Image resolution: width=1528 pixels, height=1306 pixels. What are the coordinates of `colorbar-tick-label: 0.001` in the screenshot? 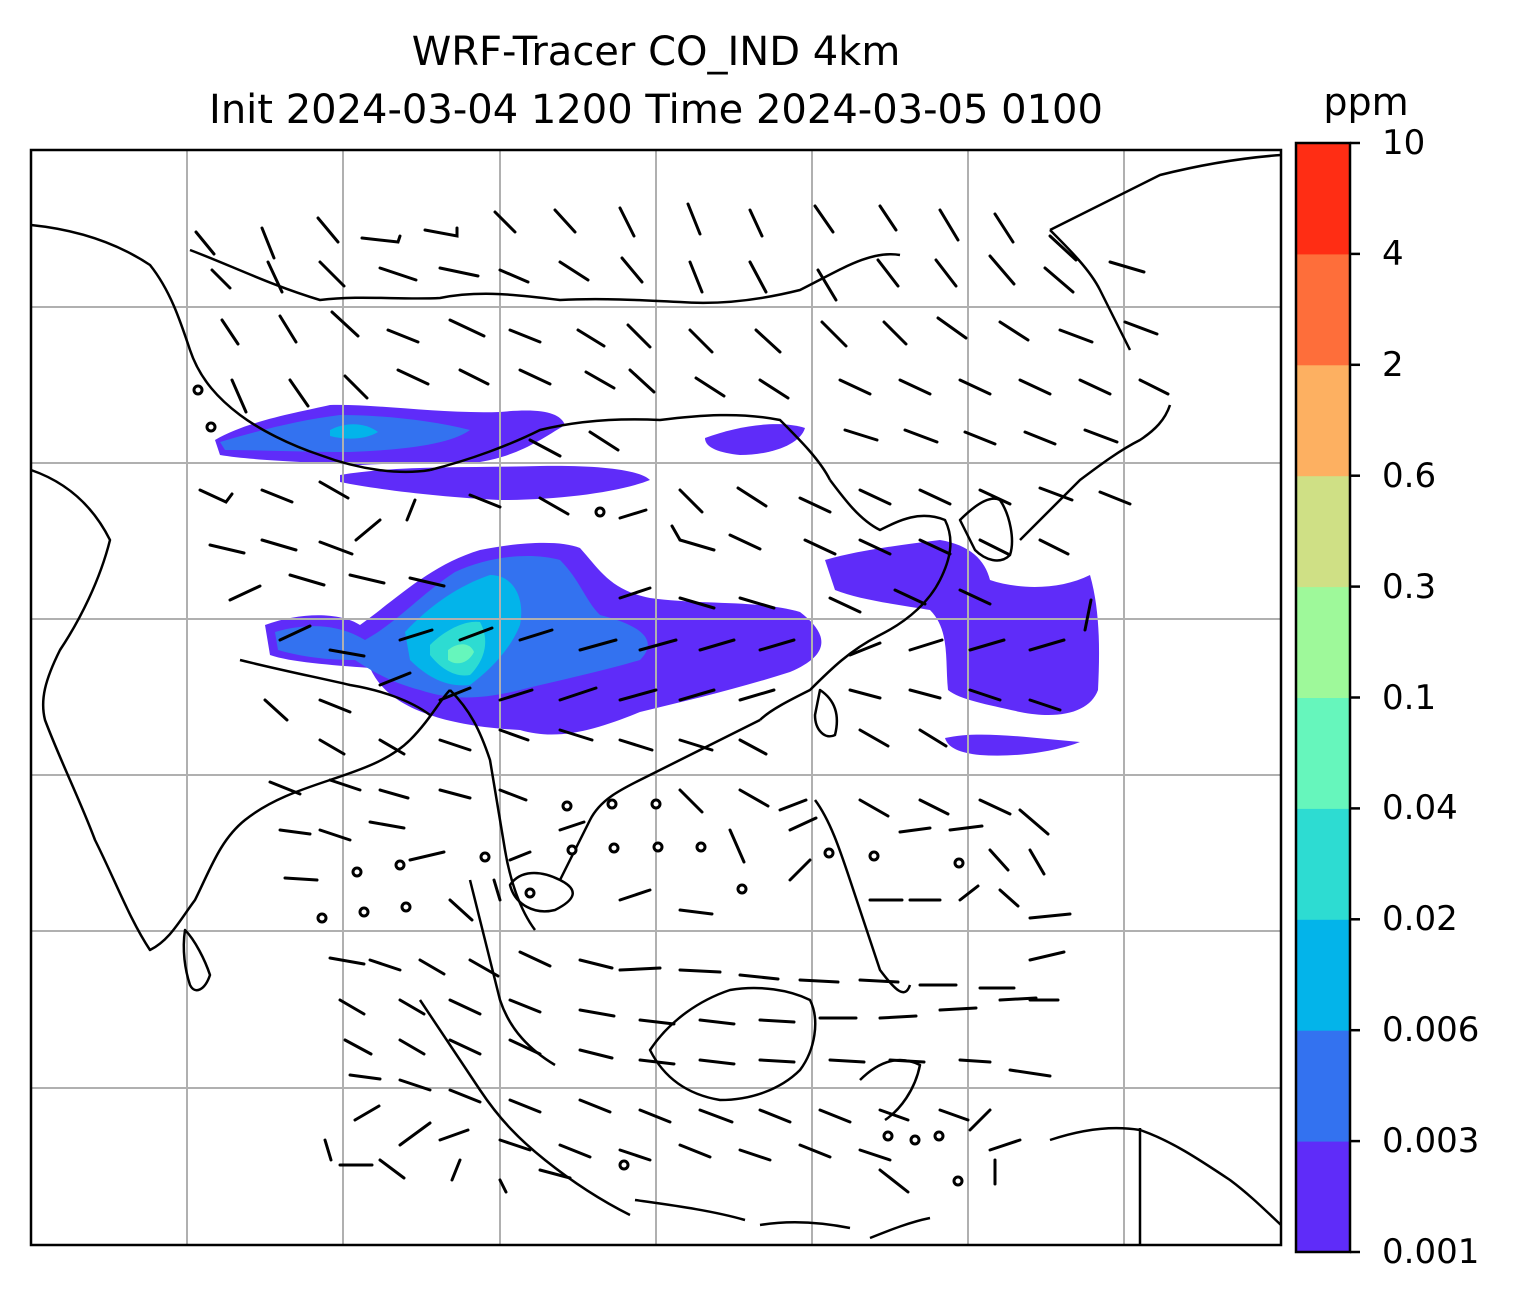 It's located at (1431, 1252).